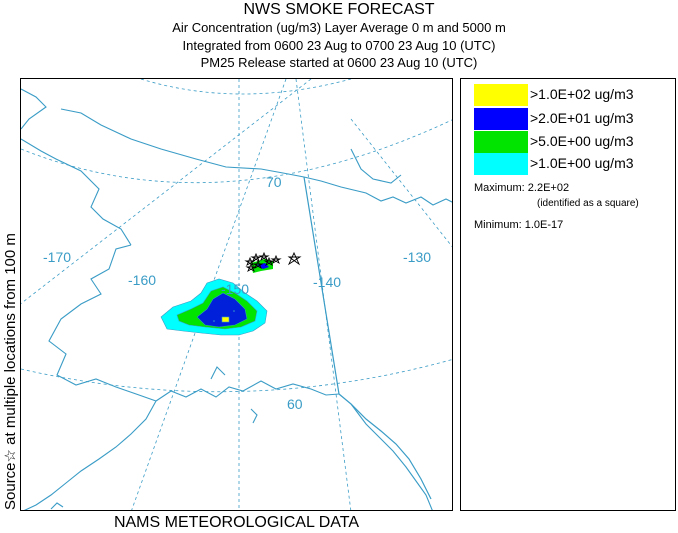 The width and height of the screenshot is (678, 533). I want to click on smoke-plume, so click(214, 307).